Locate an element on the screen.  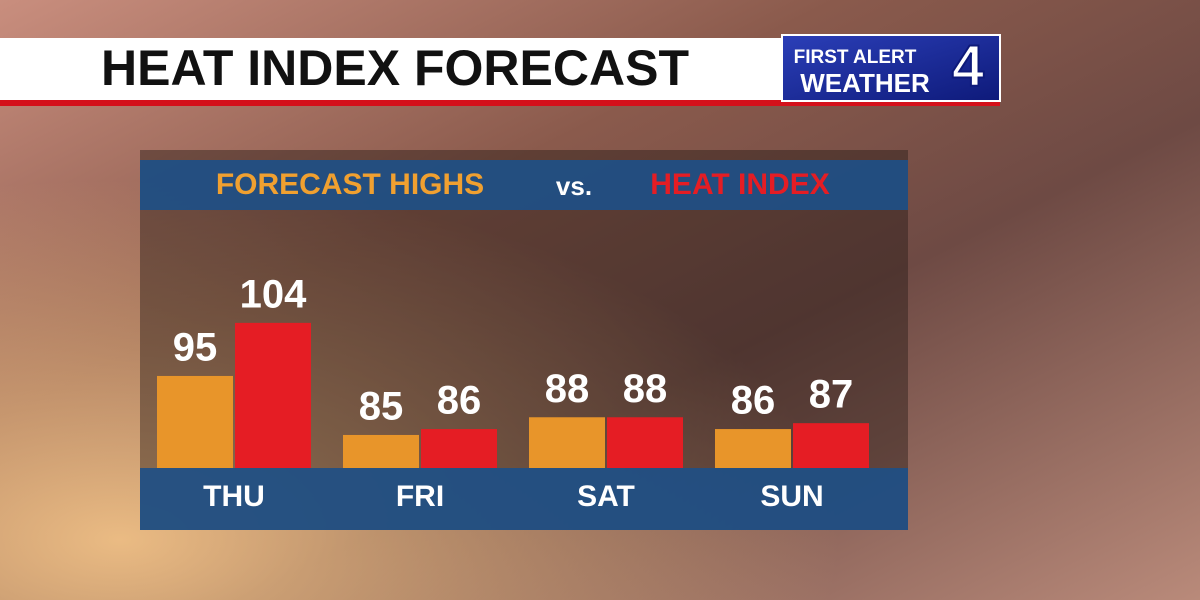
x-tick-label: SAT is located at coordinates (606, 496).